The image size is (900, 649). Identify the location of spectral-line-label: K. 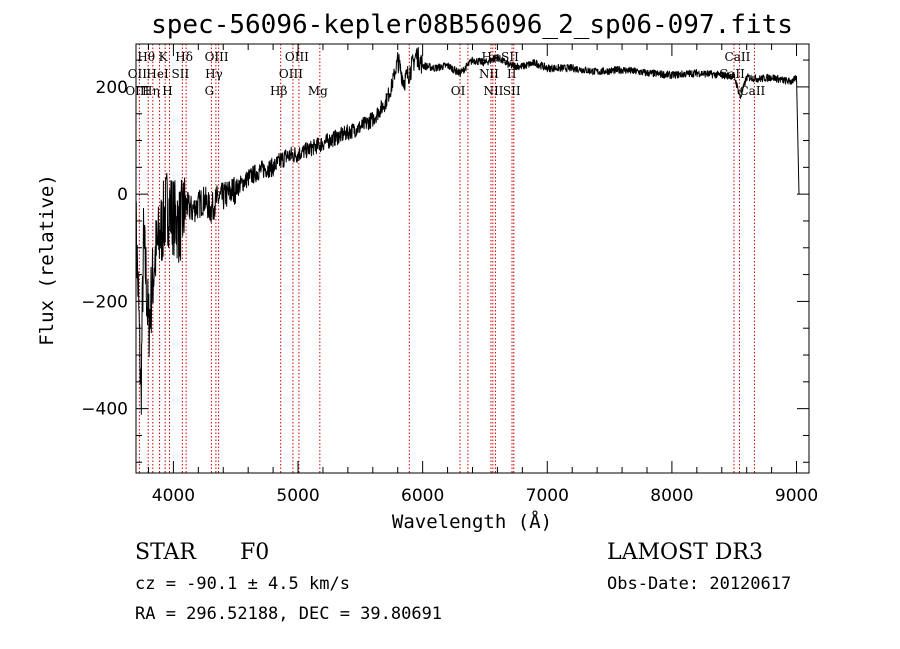
(164, 57).